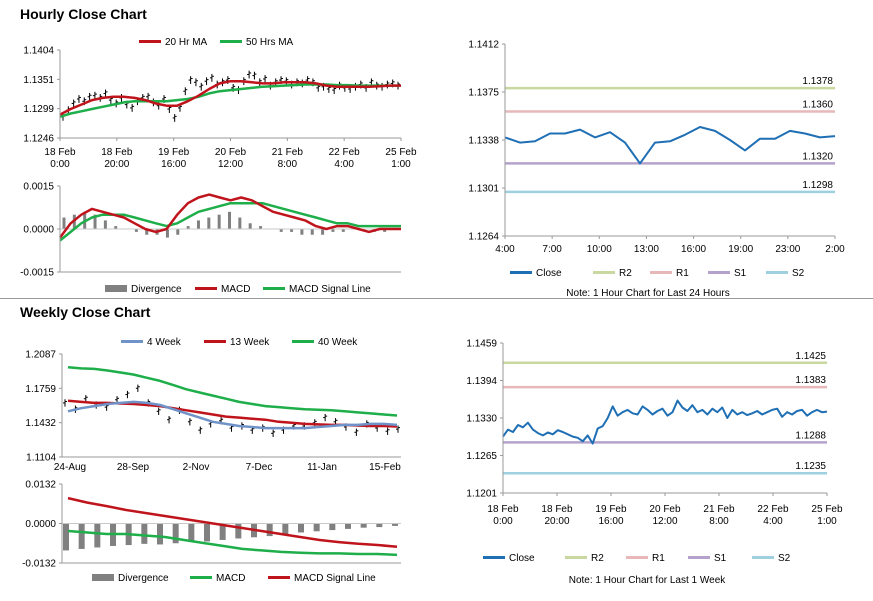 The height and width of the screenshot is (601, 873). I want to click on hourly-macd-legend-divergence-label: Divergence, so click(156, 289).